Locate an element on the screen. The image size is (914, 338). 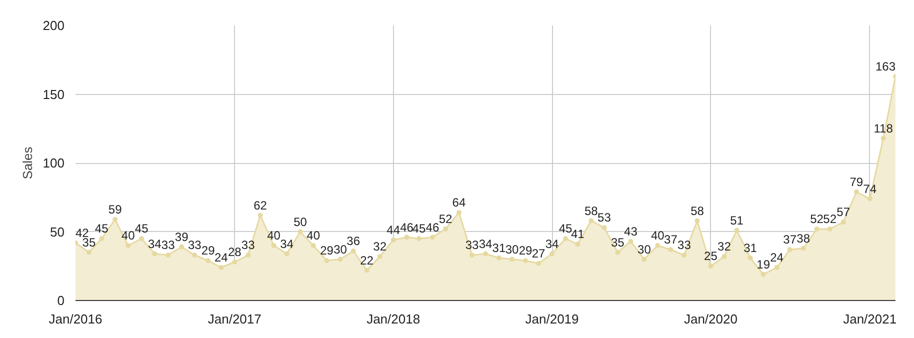
data-label: 62 is located at coordinates (261, 205).